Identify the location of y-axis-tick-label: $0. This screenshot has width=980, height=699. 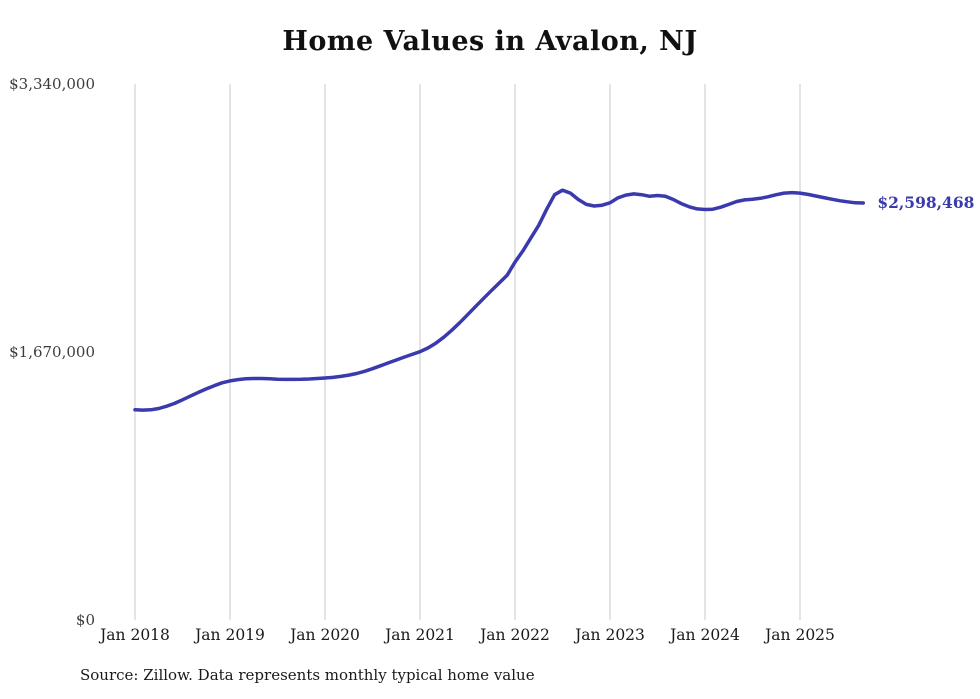
(85, 620).